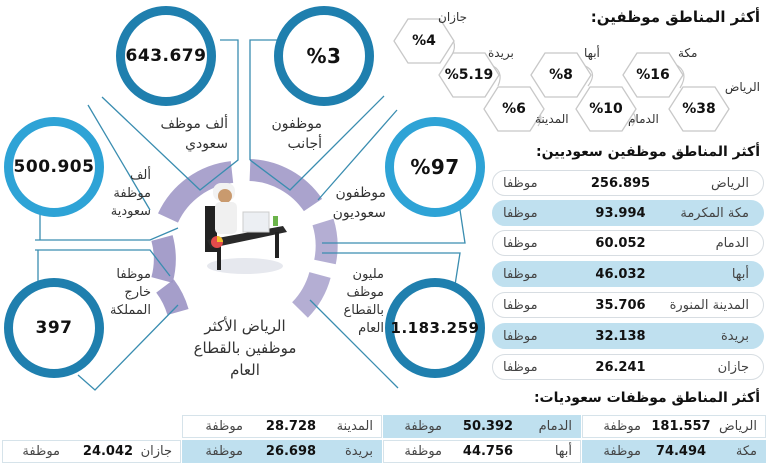 This screenshot has width=768, height=467. I want to click on label-line: بالقطاع, so click(364, 310).